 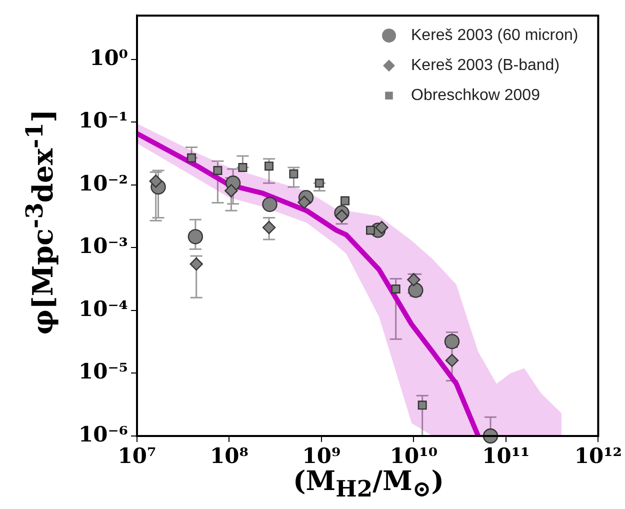 What do you see at coordinates (103, 183) in the screenshot?
I see `y-tick-label: 10⁻²` at bounding box center [103, 183].